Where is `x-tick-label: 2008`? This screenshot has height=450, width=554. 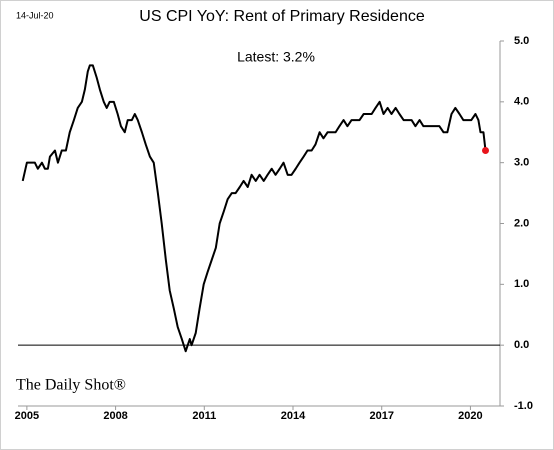 x-tick-label: 2008 is located at coordinates (115, 416).